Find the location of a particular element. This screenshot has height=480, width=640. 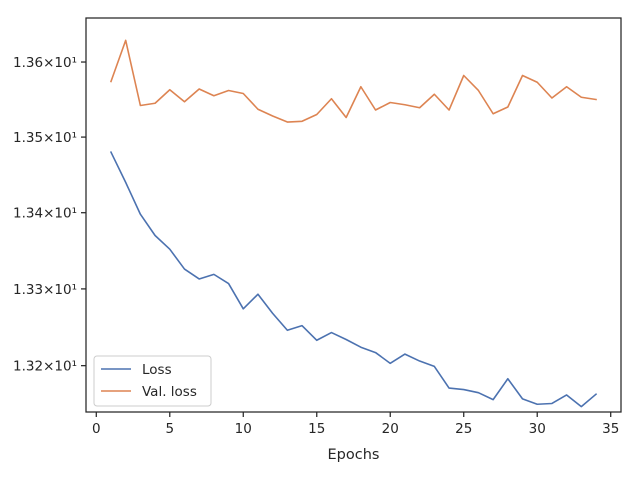

x-tick-label: 5 is located at coordinates (169, 429).